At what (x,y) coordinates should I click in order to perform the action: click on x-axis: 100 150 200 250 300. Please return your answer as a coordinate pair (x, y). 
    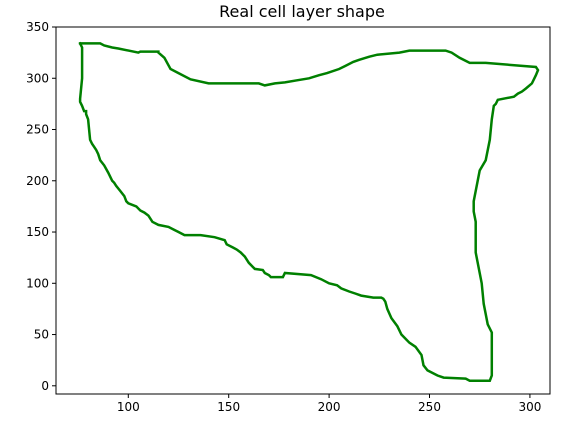
    Looking at the image, I should click on (329, 404).